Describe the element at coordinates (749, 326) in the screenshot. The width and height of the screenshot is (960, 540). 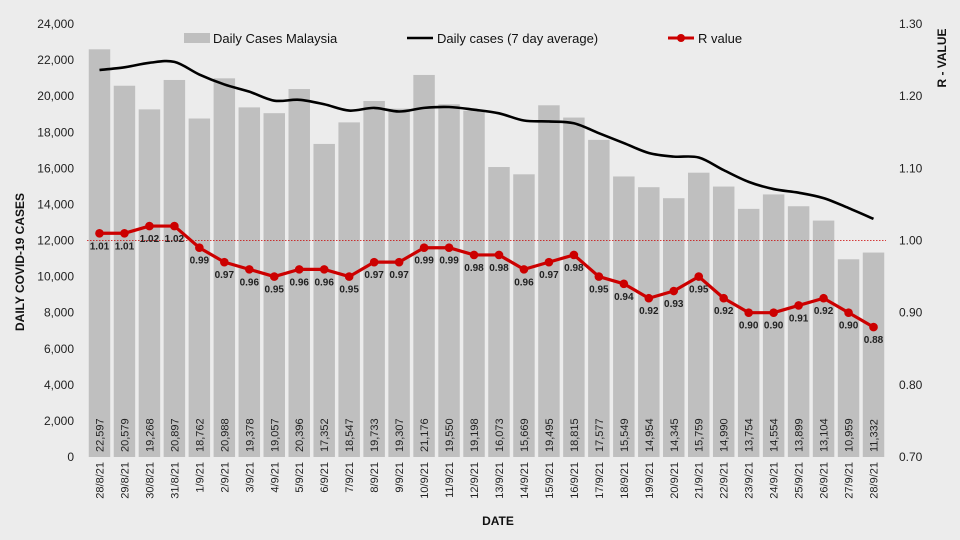
I see `r-label-27: 0.90` at that location.